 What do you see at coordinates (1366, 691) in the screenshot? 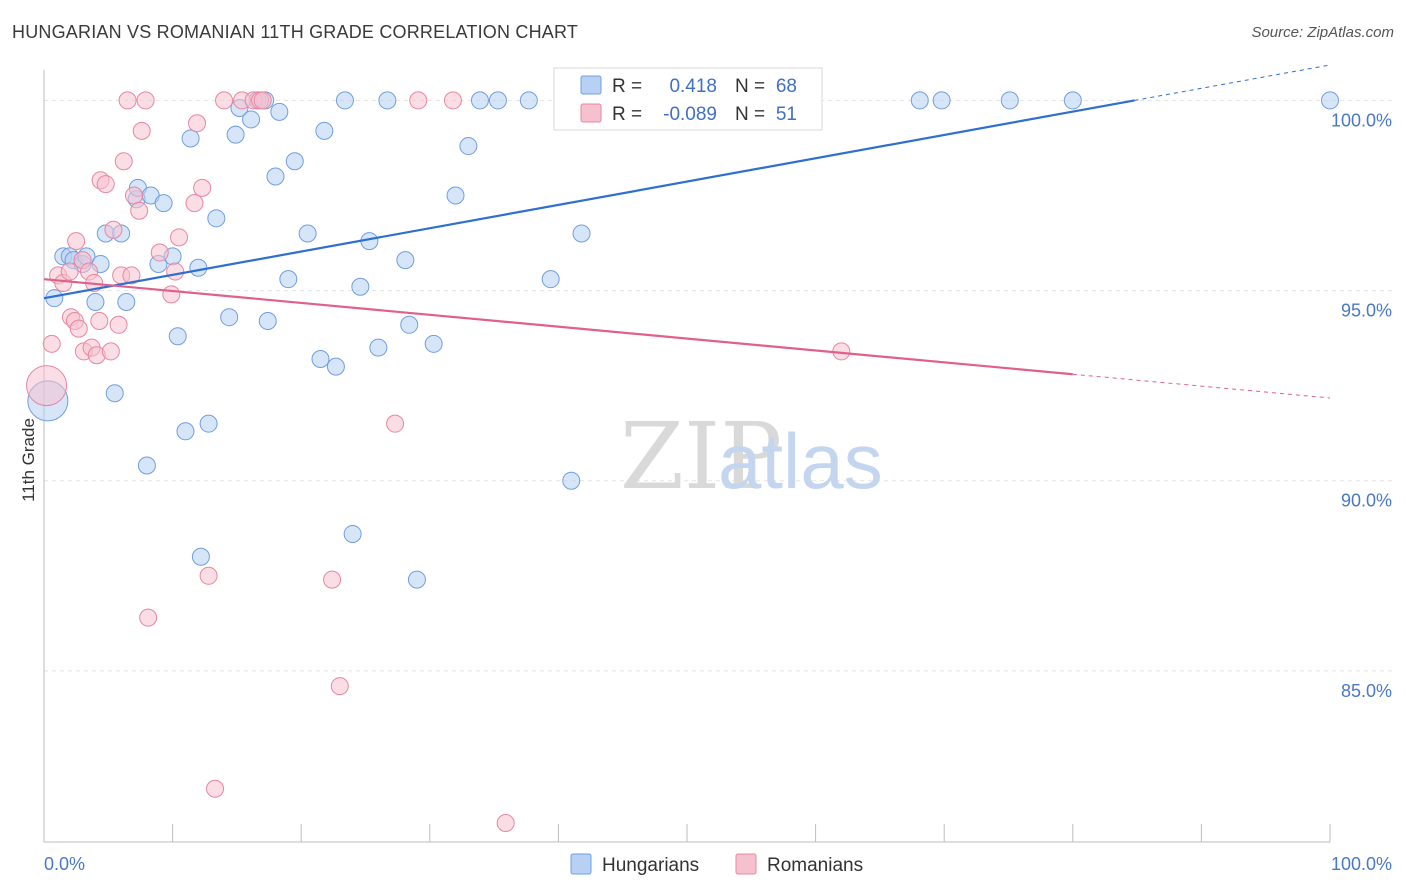
I see `y-tick-label: 85.0%` at bounding box center [1366, 691].